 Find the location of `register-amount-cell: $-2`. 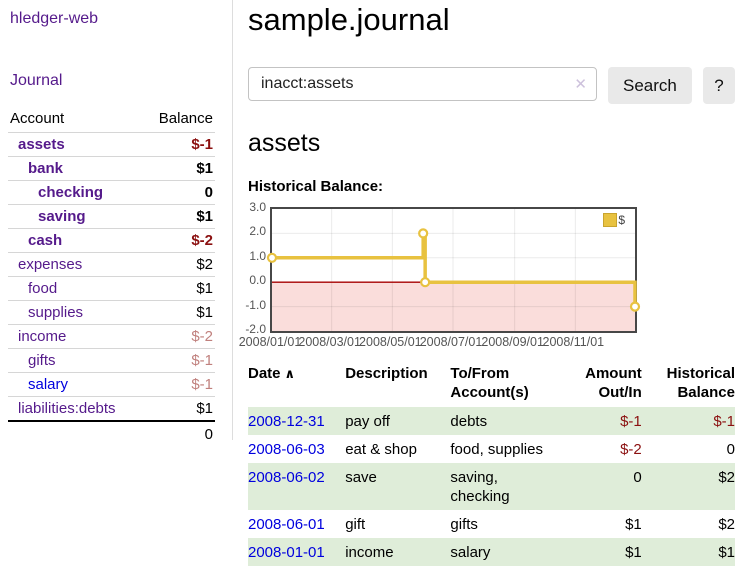

register-amount-cell: $-2 is located at coordinates (631, 449).